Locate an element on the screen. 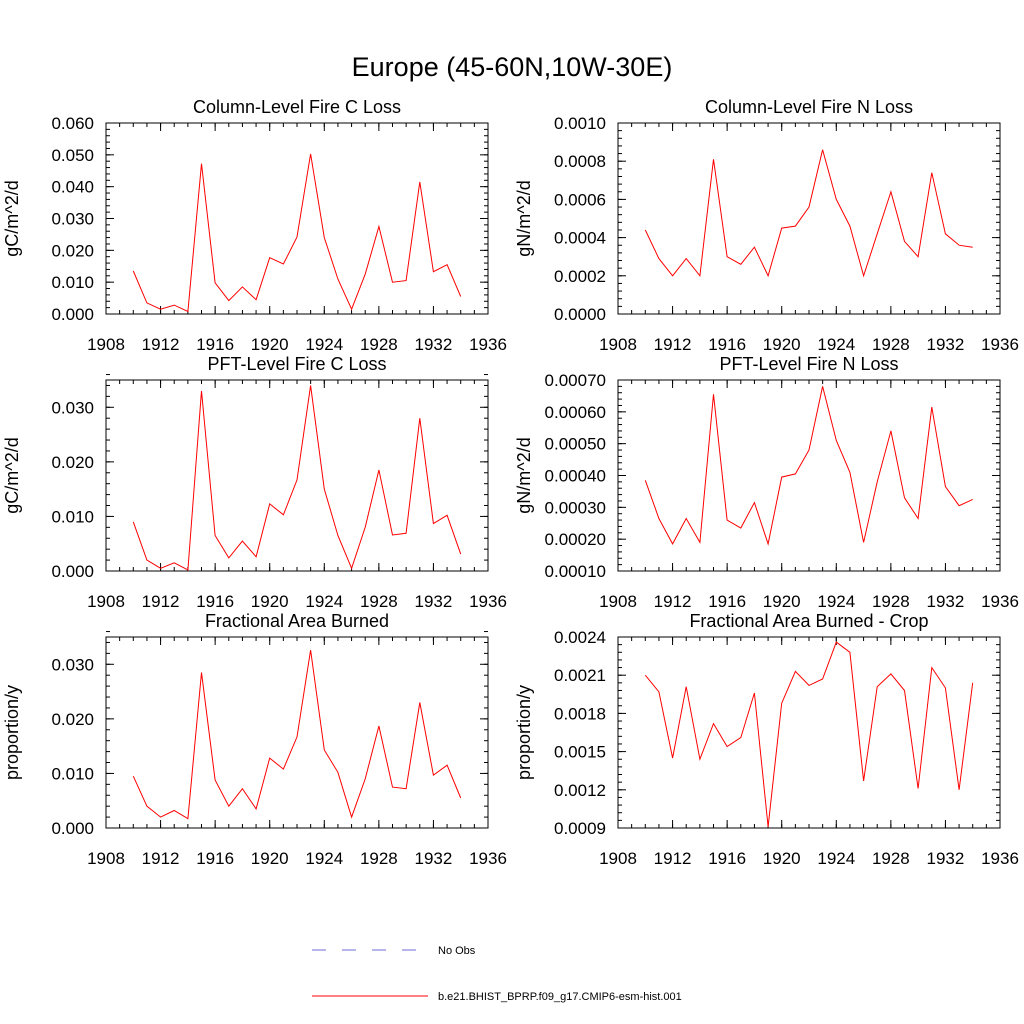 Image resolution: width=1024 pixels, height=1024 pixels. y-tick-label: 0.0012 is located at coordinates (580, 790).